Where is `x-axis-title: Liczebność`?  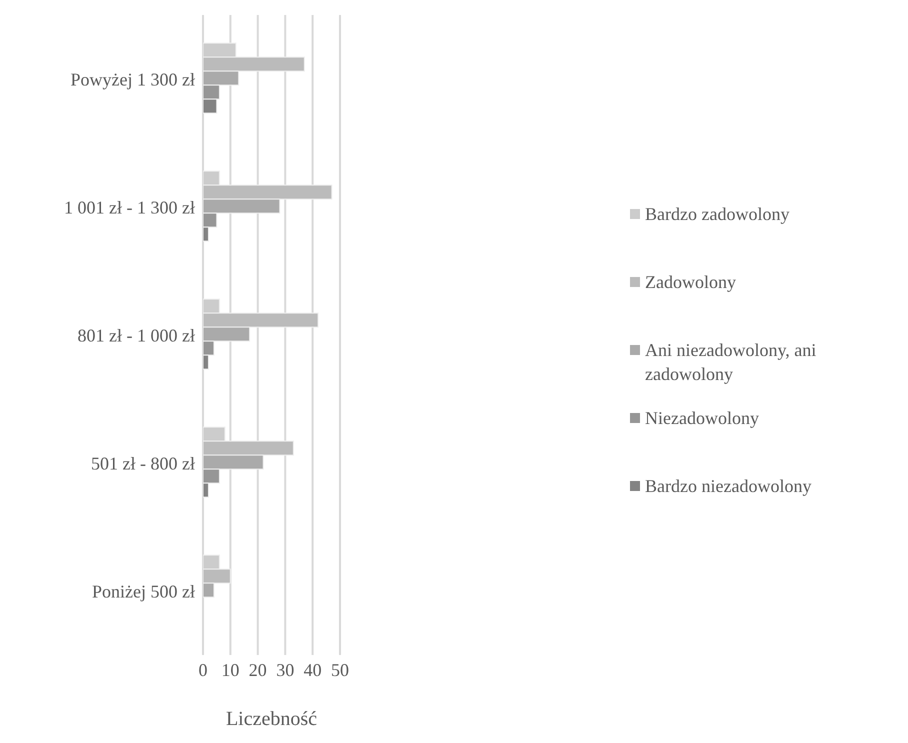
x-axis-title: Liczebność is located at coordinates (272, 719).